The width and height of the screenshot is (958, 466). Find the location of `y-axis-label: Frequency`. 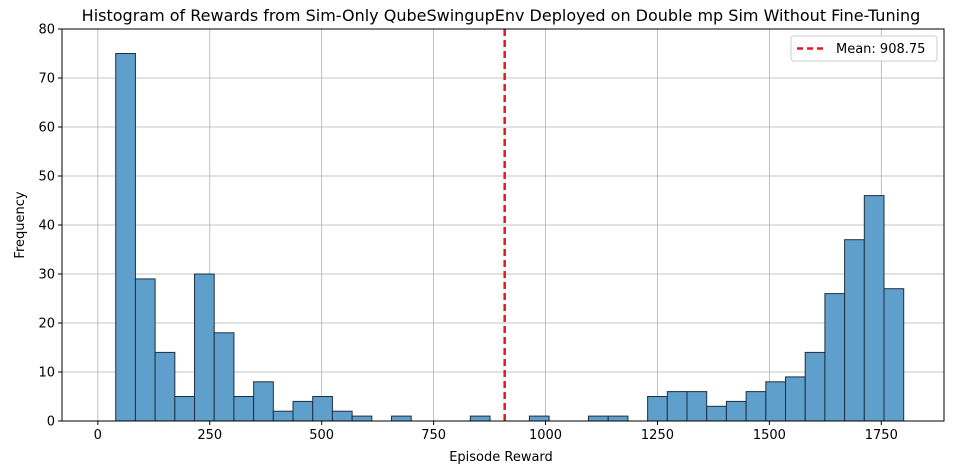

y-axis-label: Frequency is located at coordinates (20, 224).